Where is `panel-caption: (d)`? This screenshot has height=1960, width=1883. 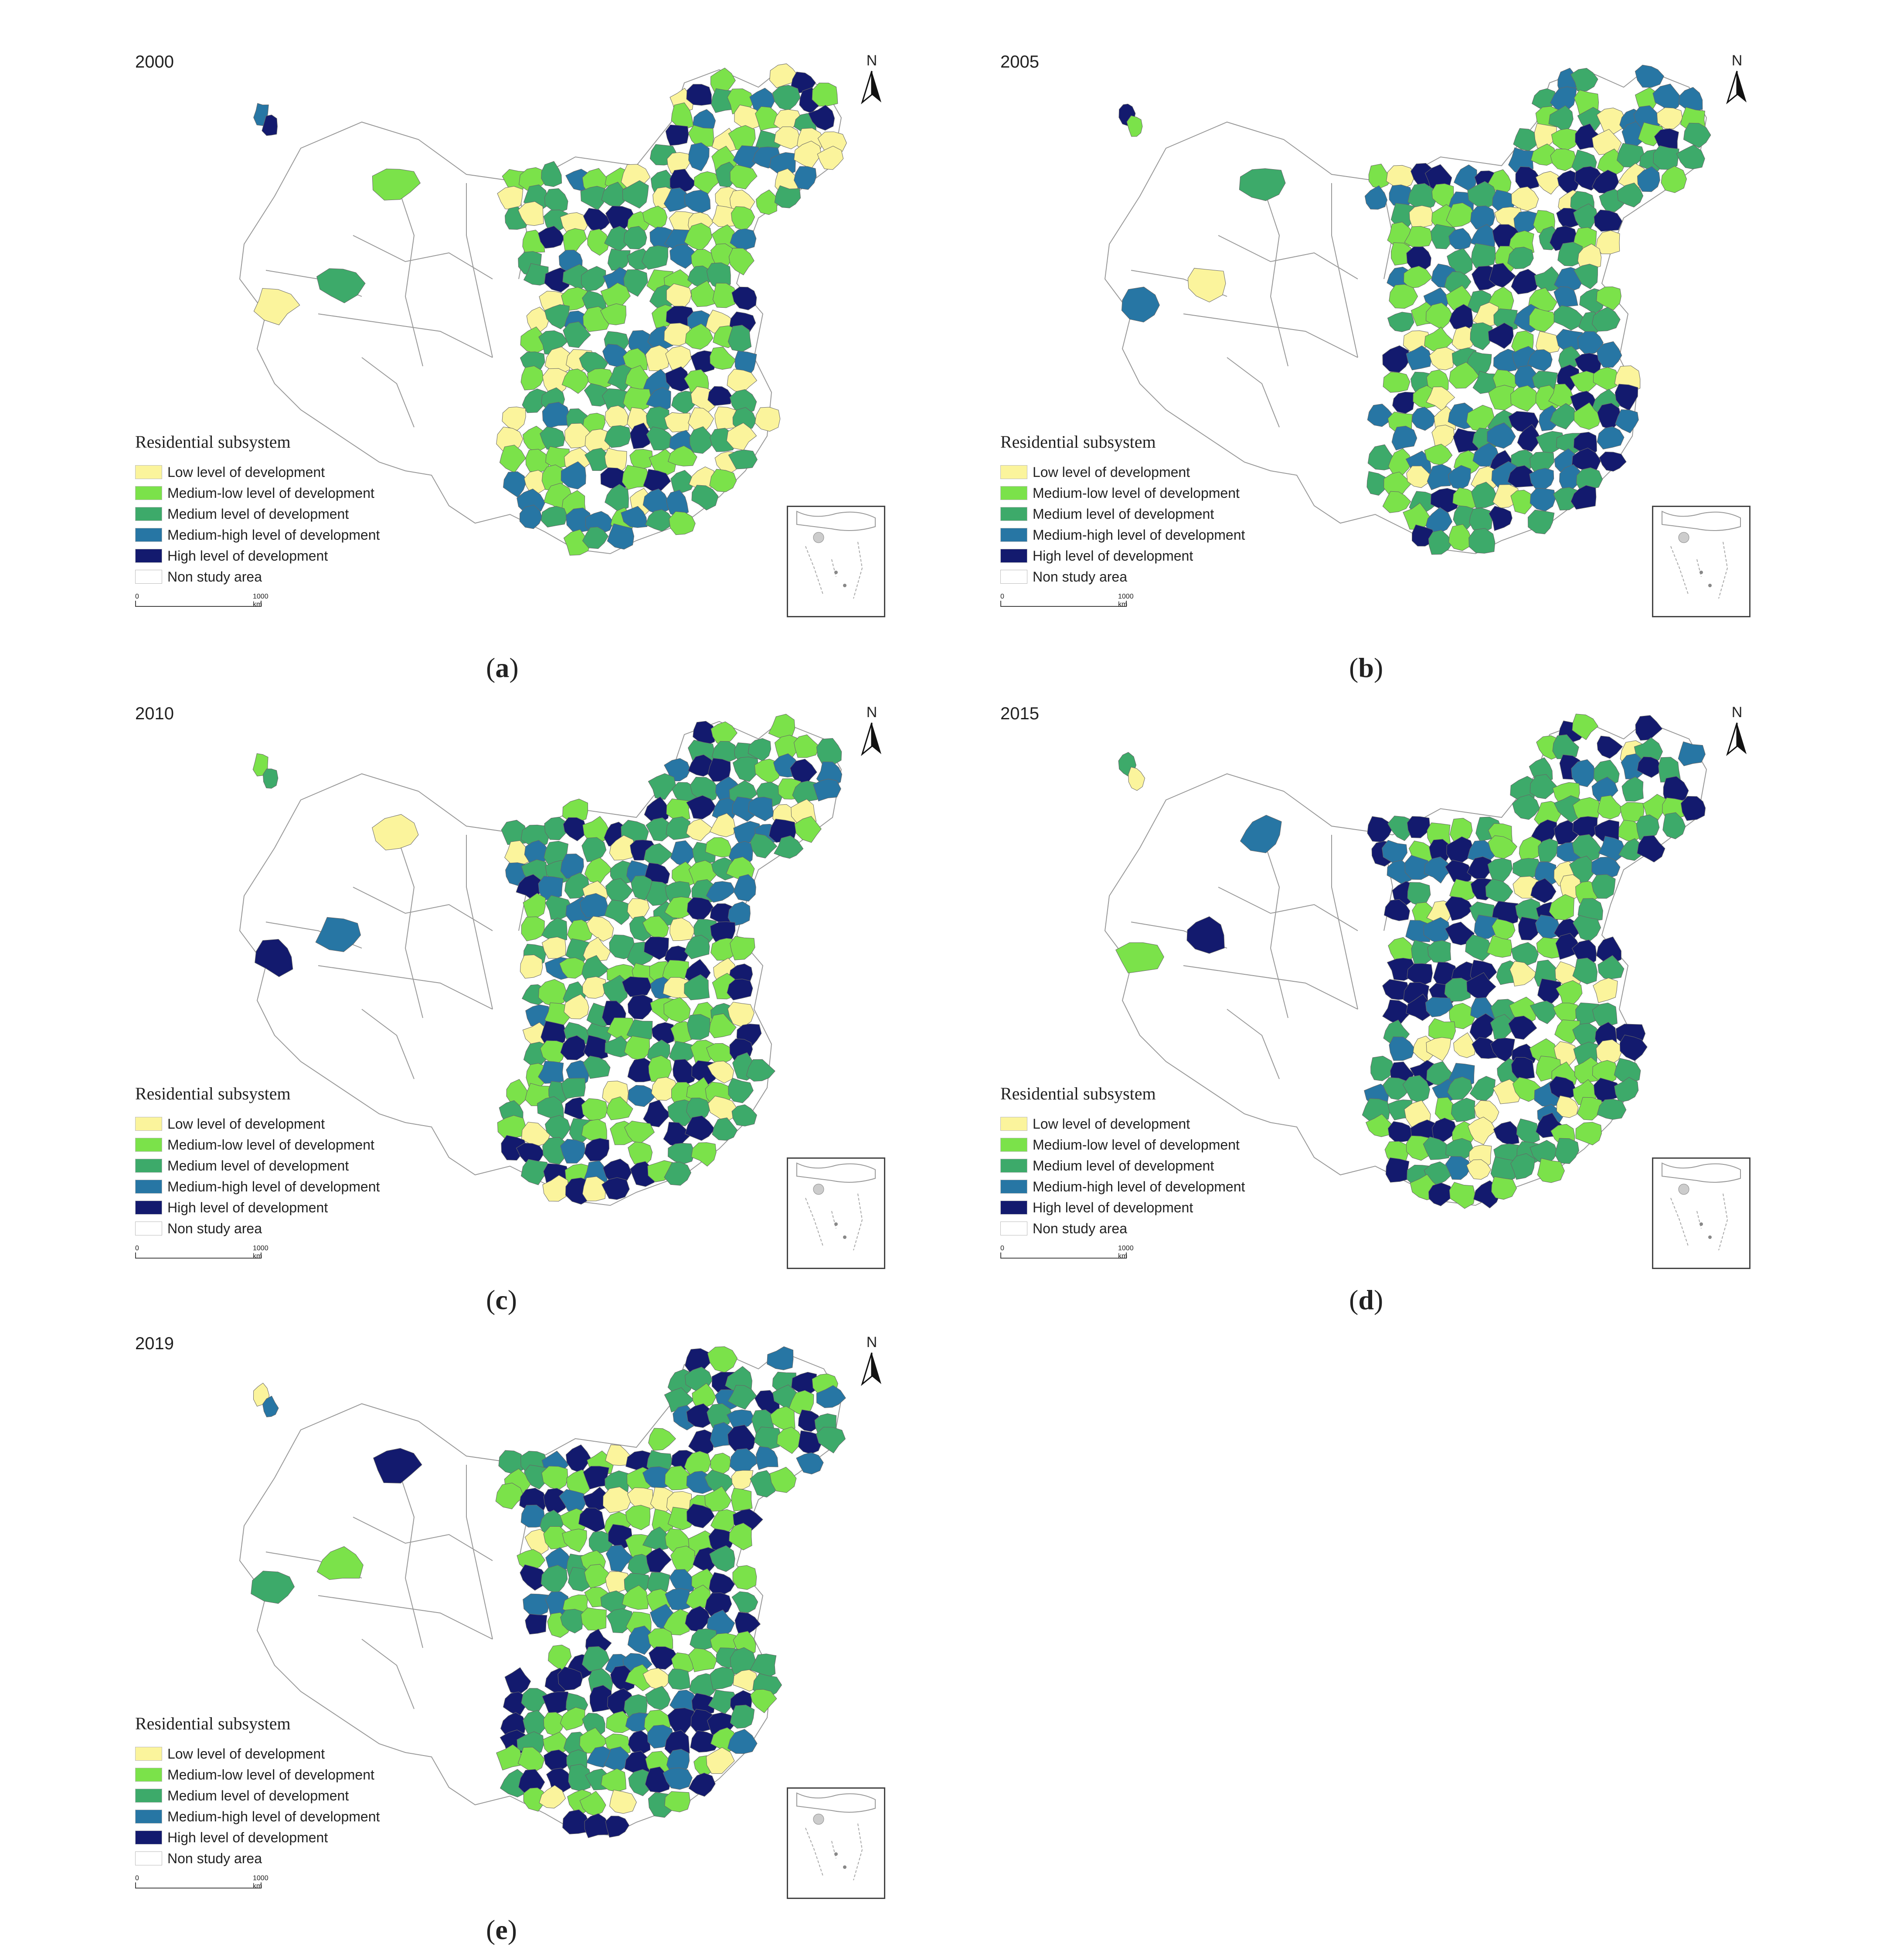
panel-caption: (d) is located at coordinates (1366, 1299).